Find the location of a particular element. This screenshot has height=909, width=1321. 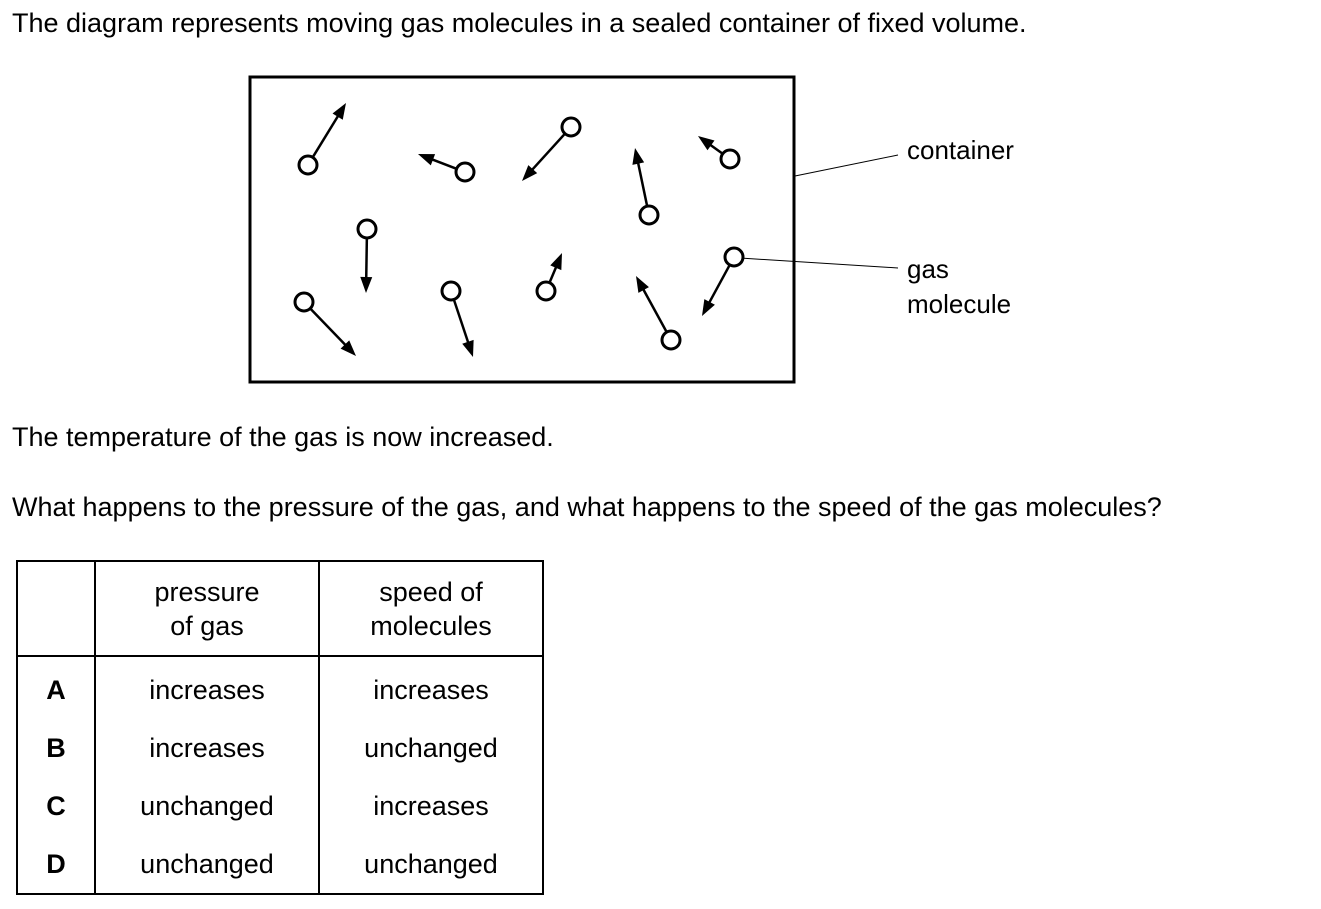

speed-column-header: speed of molecules is located at coordinates (431, 608).